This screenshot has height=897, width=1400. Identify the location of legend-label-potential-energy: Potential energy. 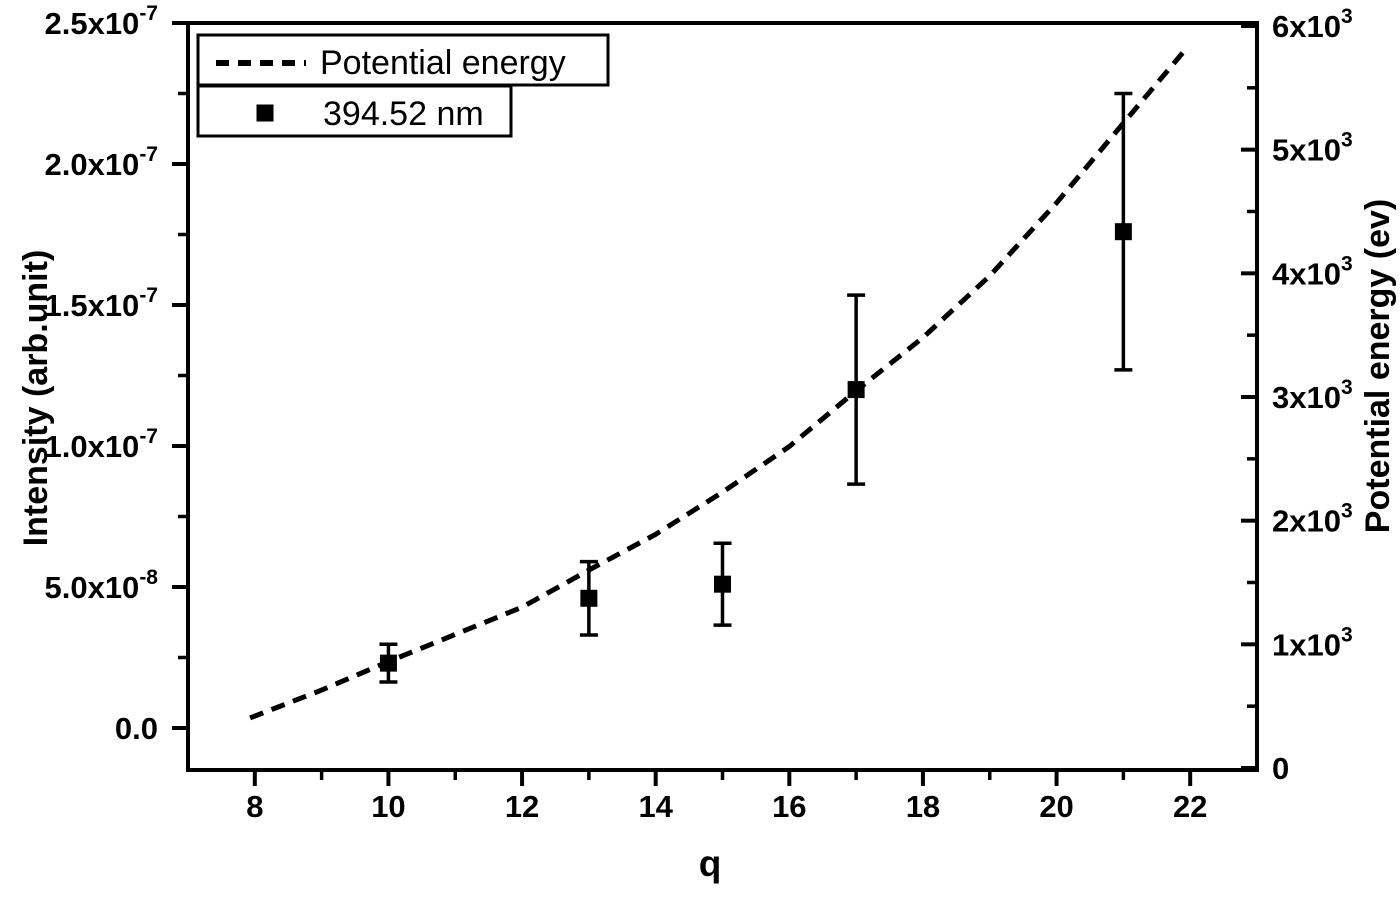
(443, 63).